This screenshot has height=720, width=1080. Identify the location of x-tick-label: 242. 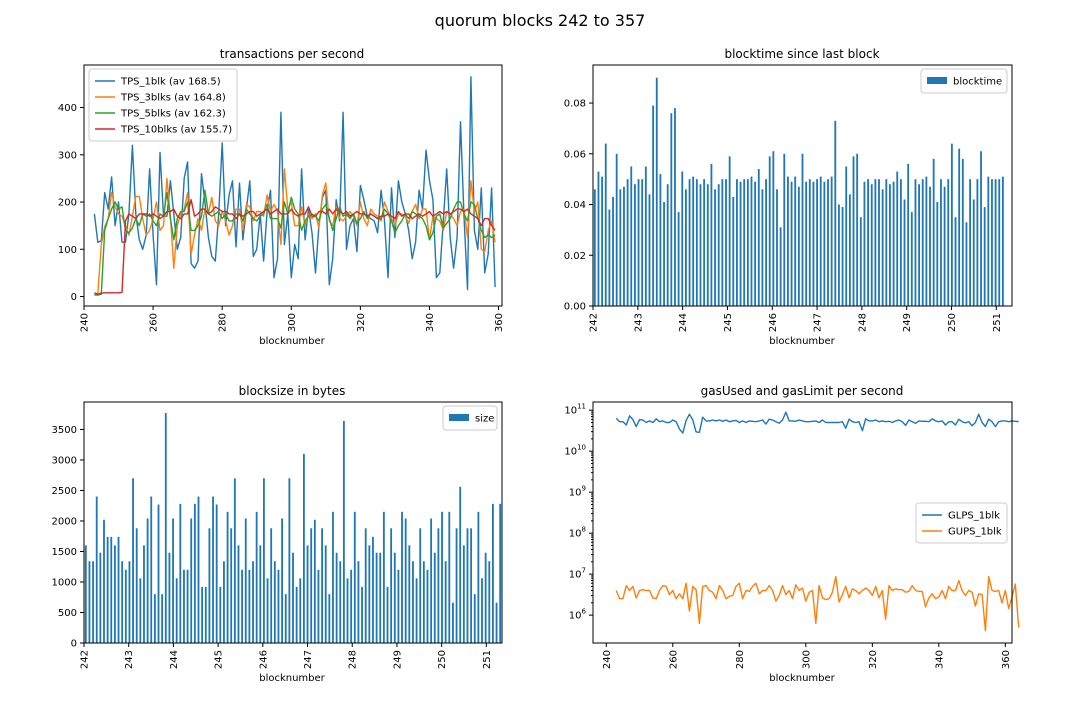
(85, 659).